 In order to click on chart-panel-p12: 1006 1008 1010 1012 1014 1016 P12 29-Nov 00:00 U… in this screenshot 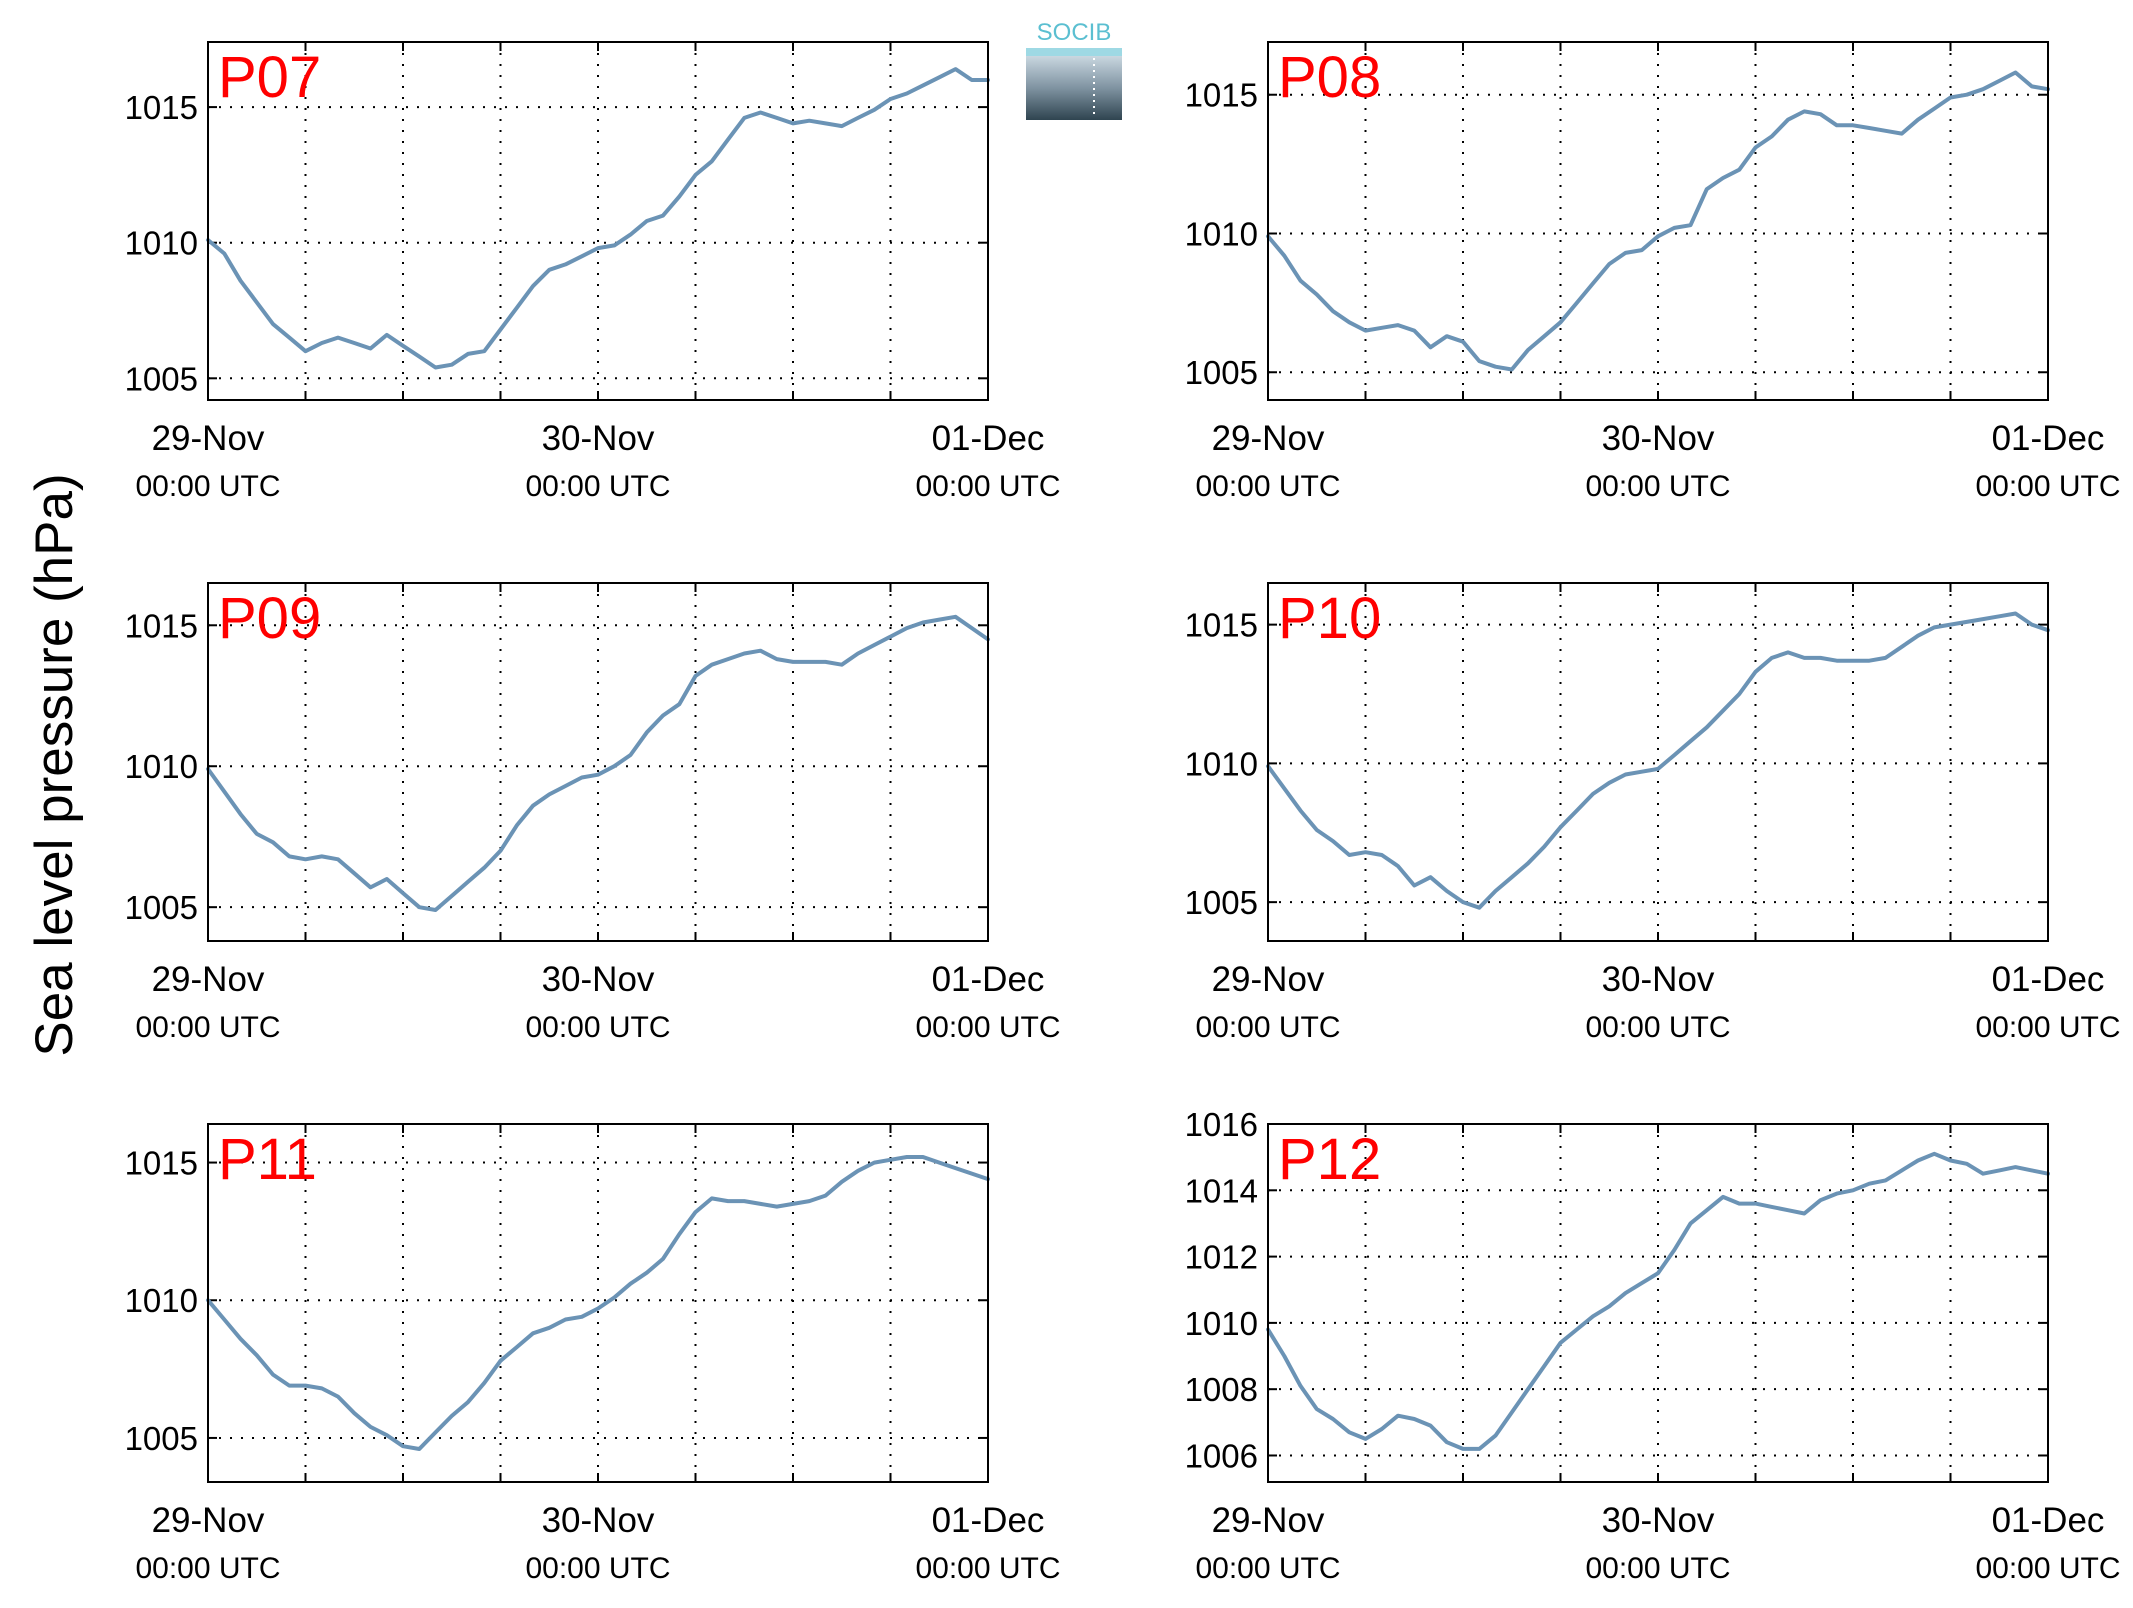, I will do `click(1653, 1345)`.